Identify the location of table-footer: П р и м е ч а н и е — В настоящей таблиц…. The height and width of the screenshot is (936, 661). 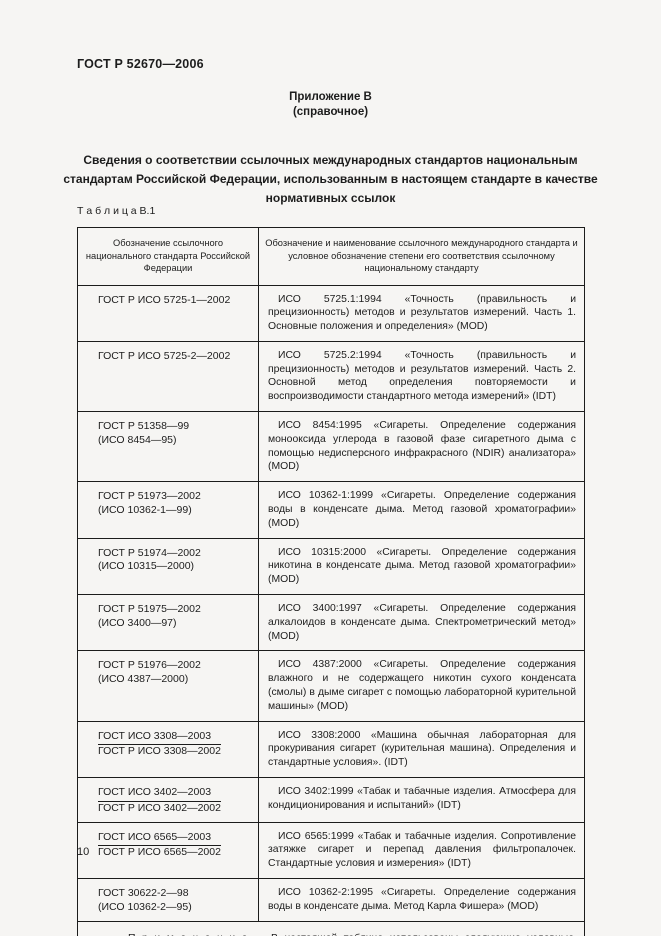
(331, 928).